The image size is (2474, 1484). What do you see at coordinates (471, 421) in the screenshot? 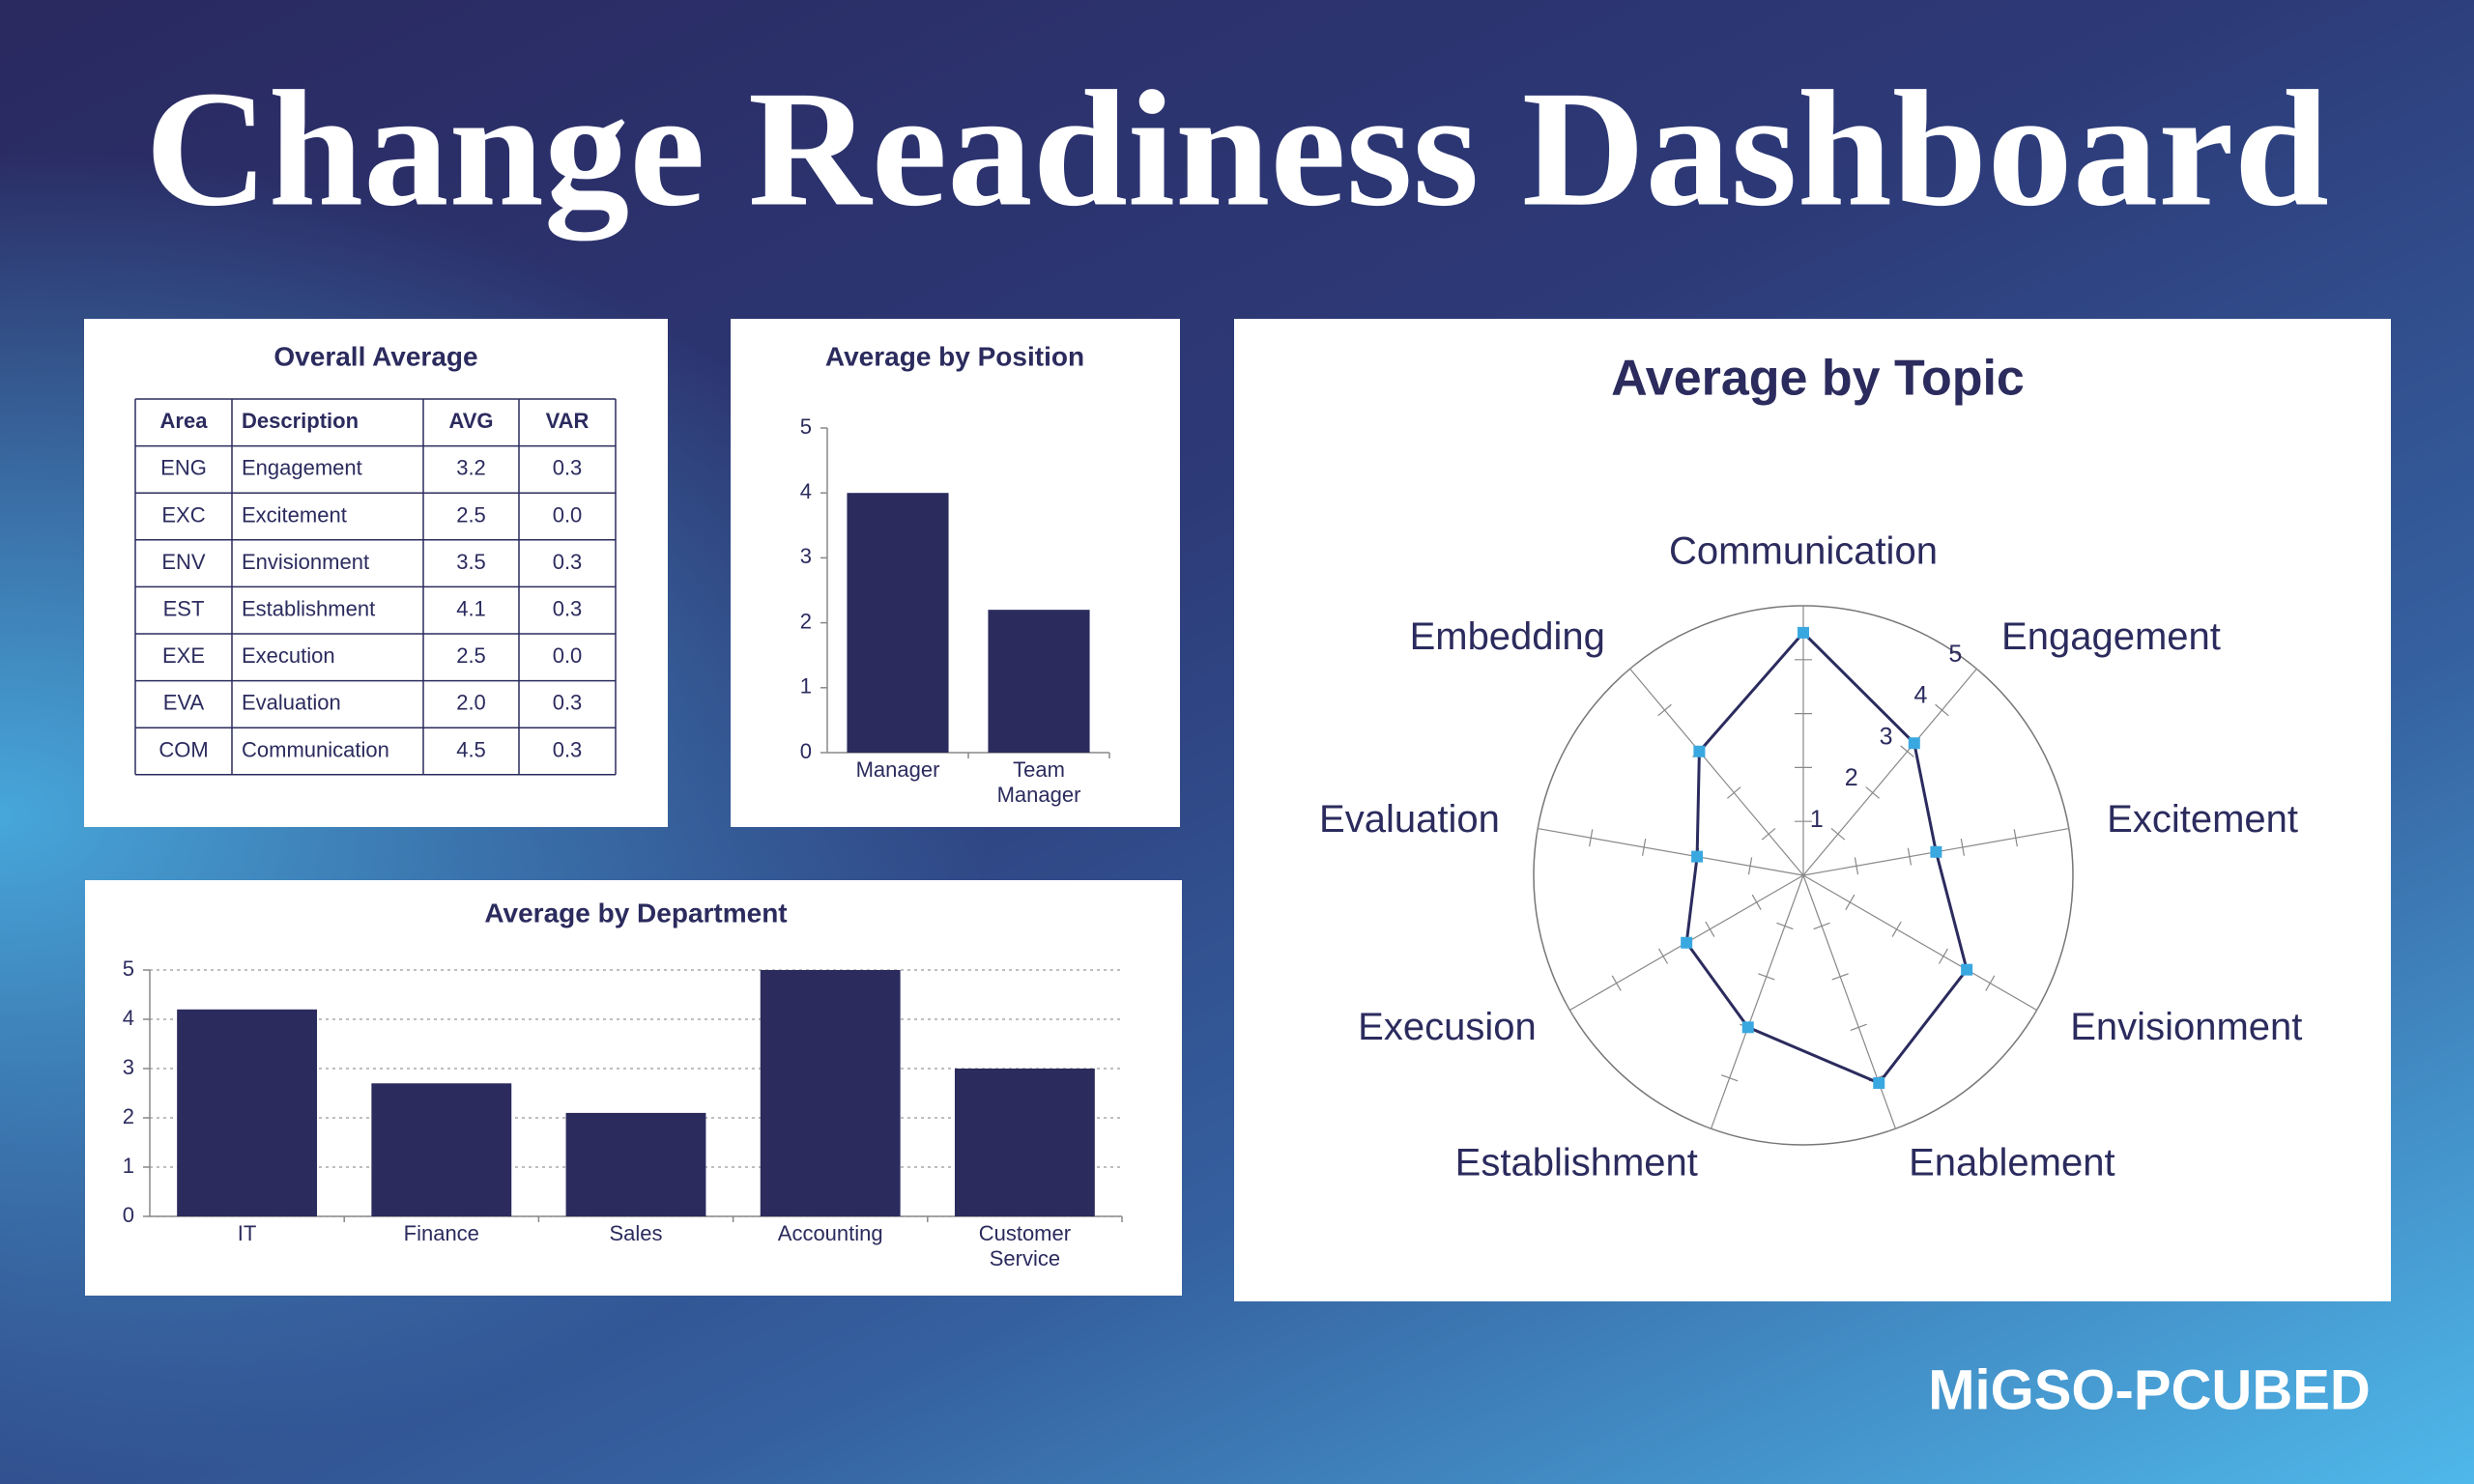
I see `table-header: AVG` at bounding box center [471, 421].